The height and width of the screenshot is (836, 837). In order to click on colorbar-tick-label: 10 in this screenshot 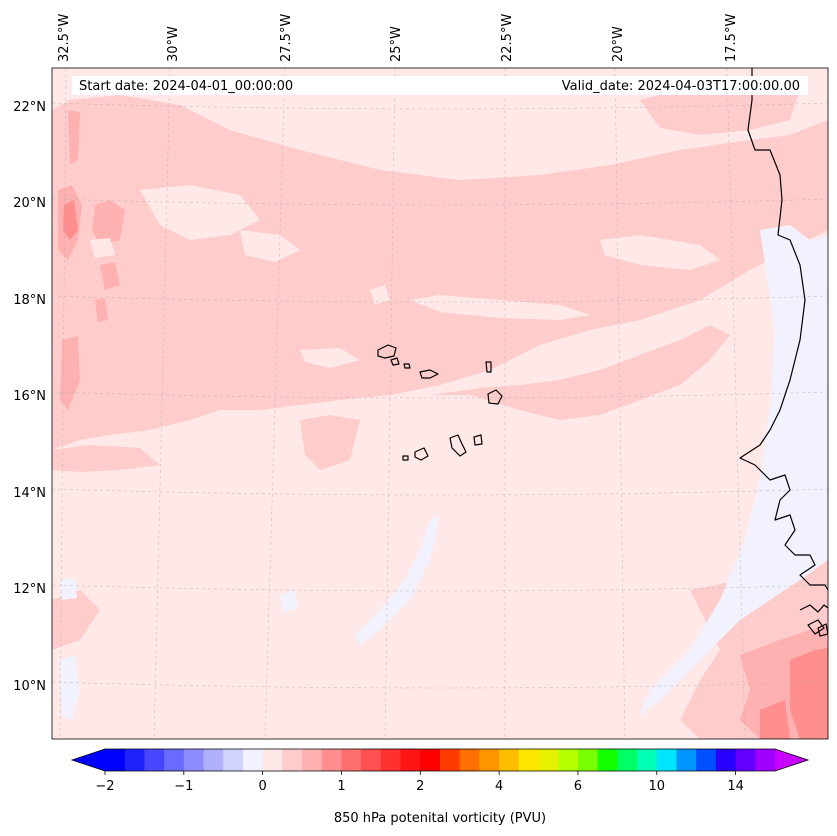, I will do `click(656, 786)`.